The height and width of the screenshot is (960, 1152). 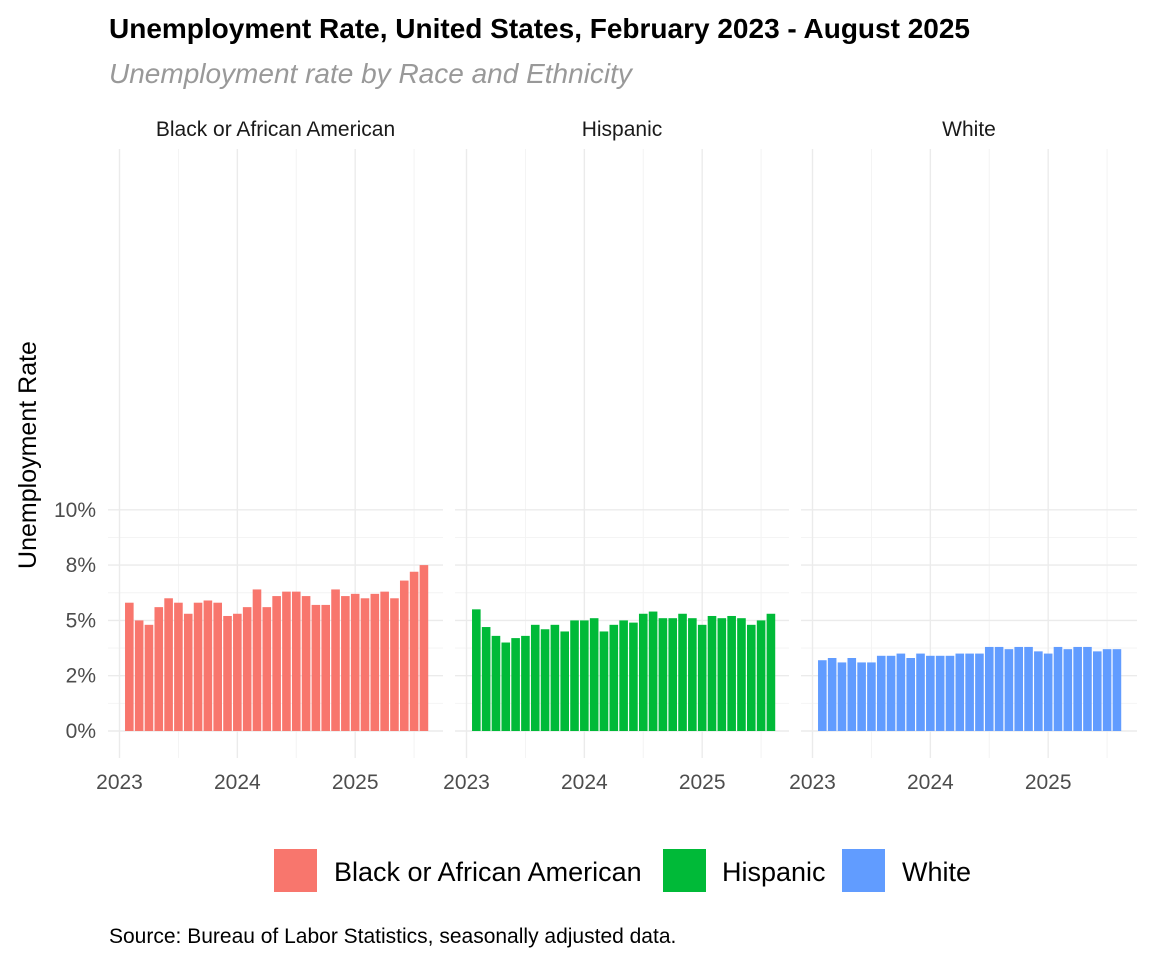 What do you see at coordinates (969, 129) in the screenshot?
I see `facet-strip-label: White` at bounding box center [969, 129].